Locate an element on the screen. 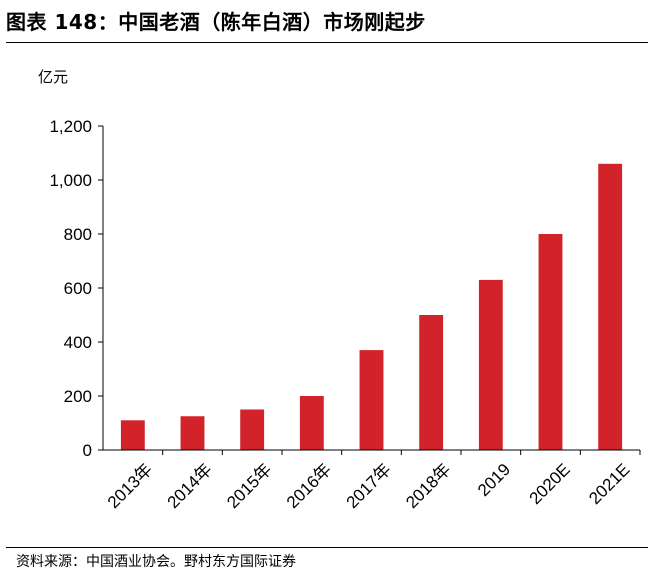 The image size is (662, 580). y-tick-label: 1,000 is located at coordinates (70, 180).